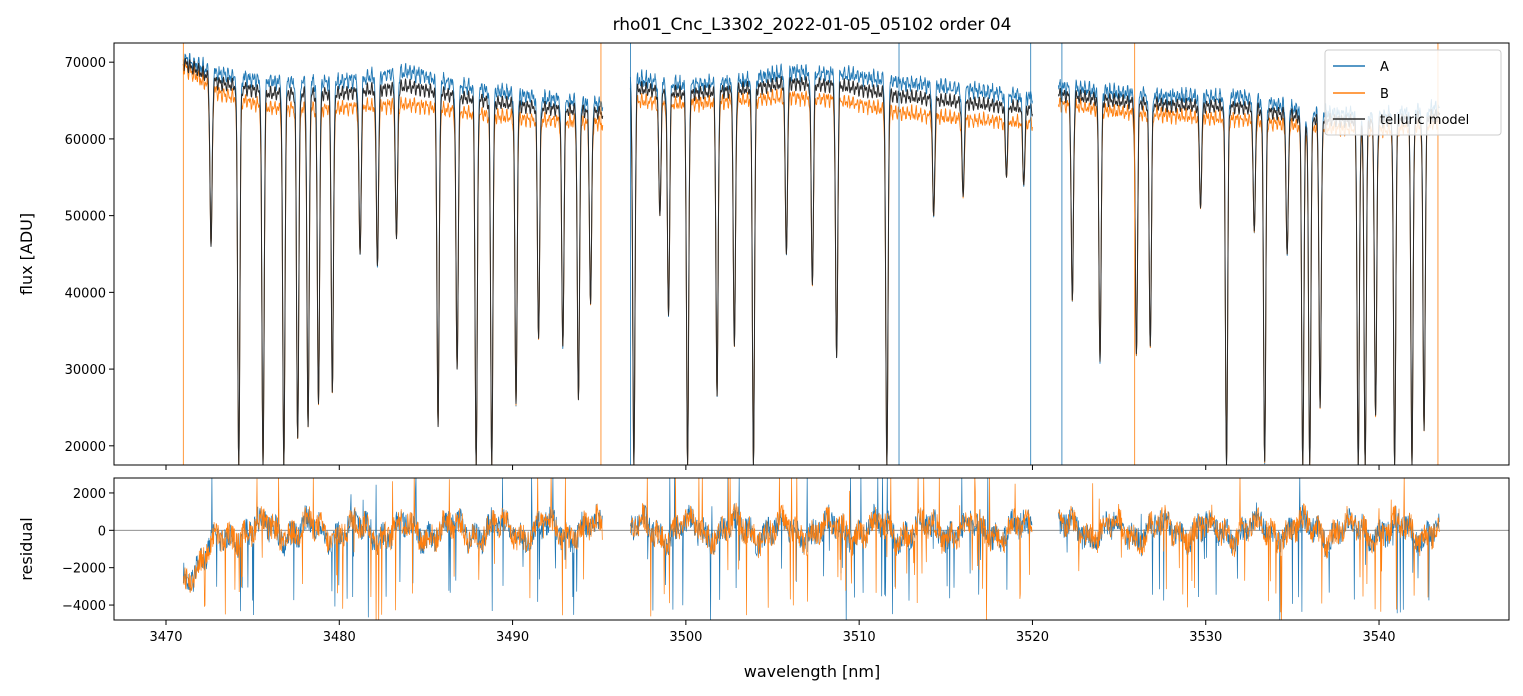 The height and width of the screenshot is (696, 1523). What do you see at coordinates (1384, 94) in the screenshot?
I see `legend-label-B: B` at bounding box center [1384, 94].